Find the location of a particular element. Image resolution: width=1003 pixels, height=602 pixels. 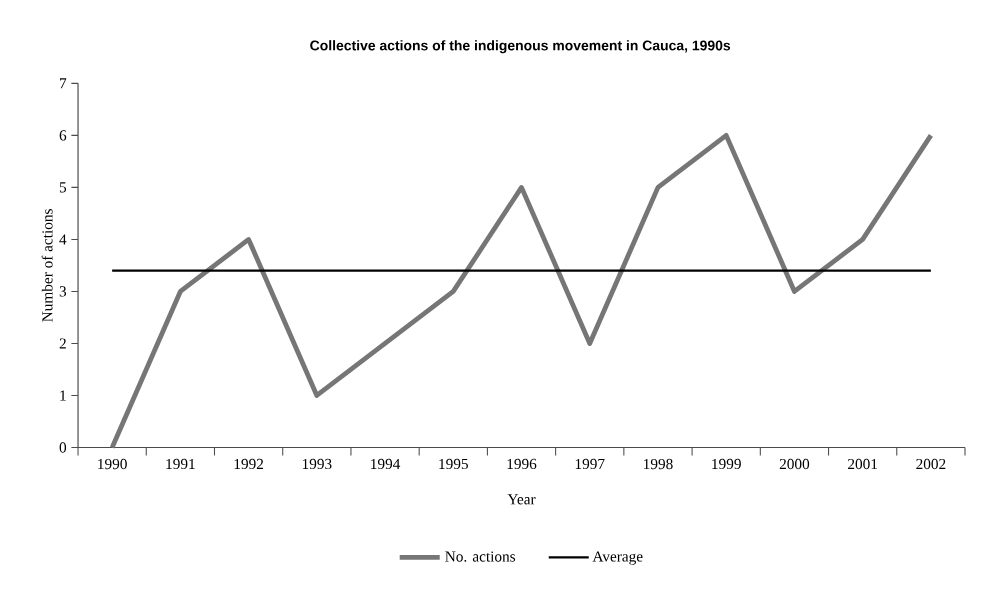

x-tick-label: 2000 is located at coordinates (794, 464).